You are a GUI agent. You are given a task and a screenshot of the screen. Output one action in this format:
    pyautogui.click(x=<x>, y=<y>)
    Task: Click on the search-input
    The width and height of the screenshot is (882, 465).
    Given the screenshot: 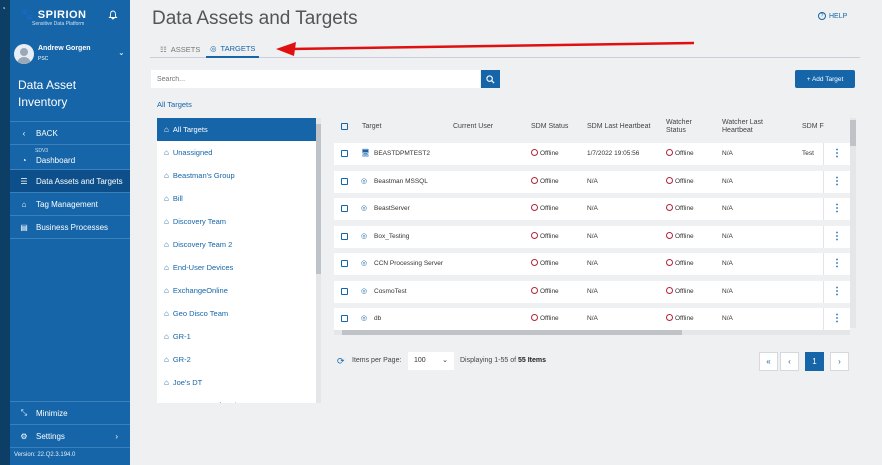 What is the action you would take?
    pyautogui.click(x=315, y=79)
    